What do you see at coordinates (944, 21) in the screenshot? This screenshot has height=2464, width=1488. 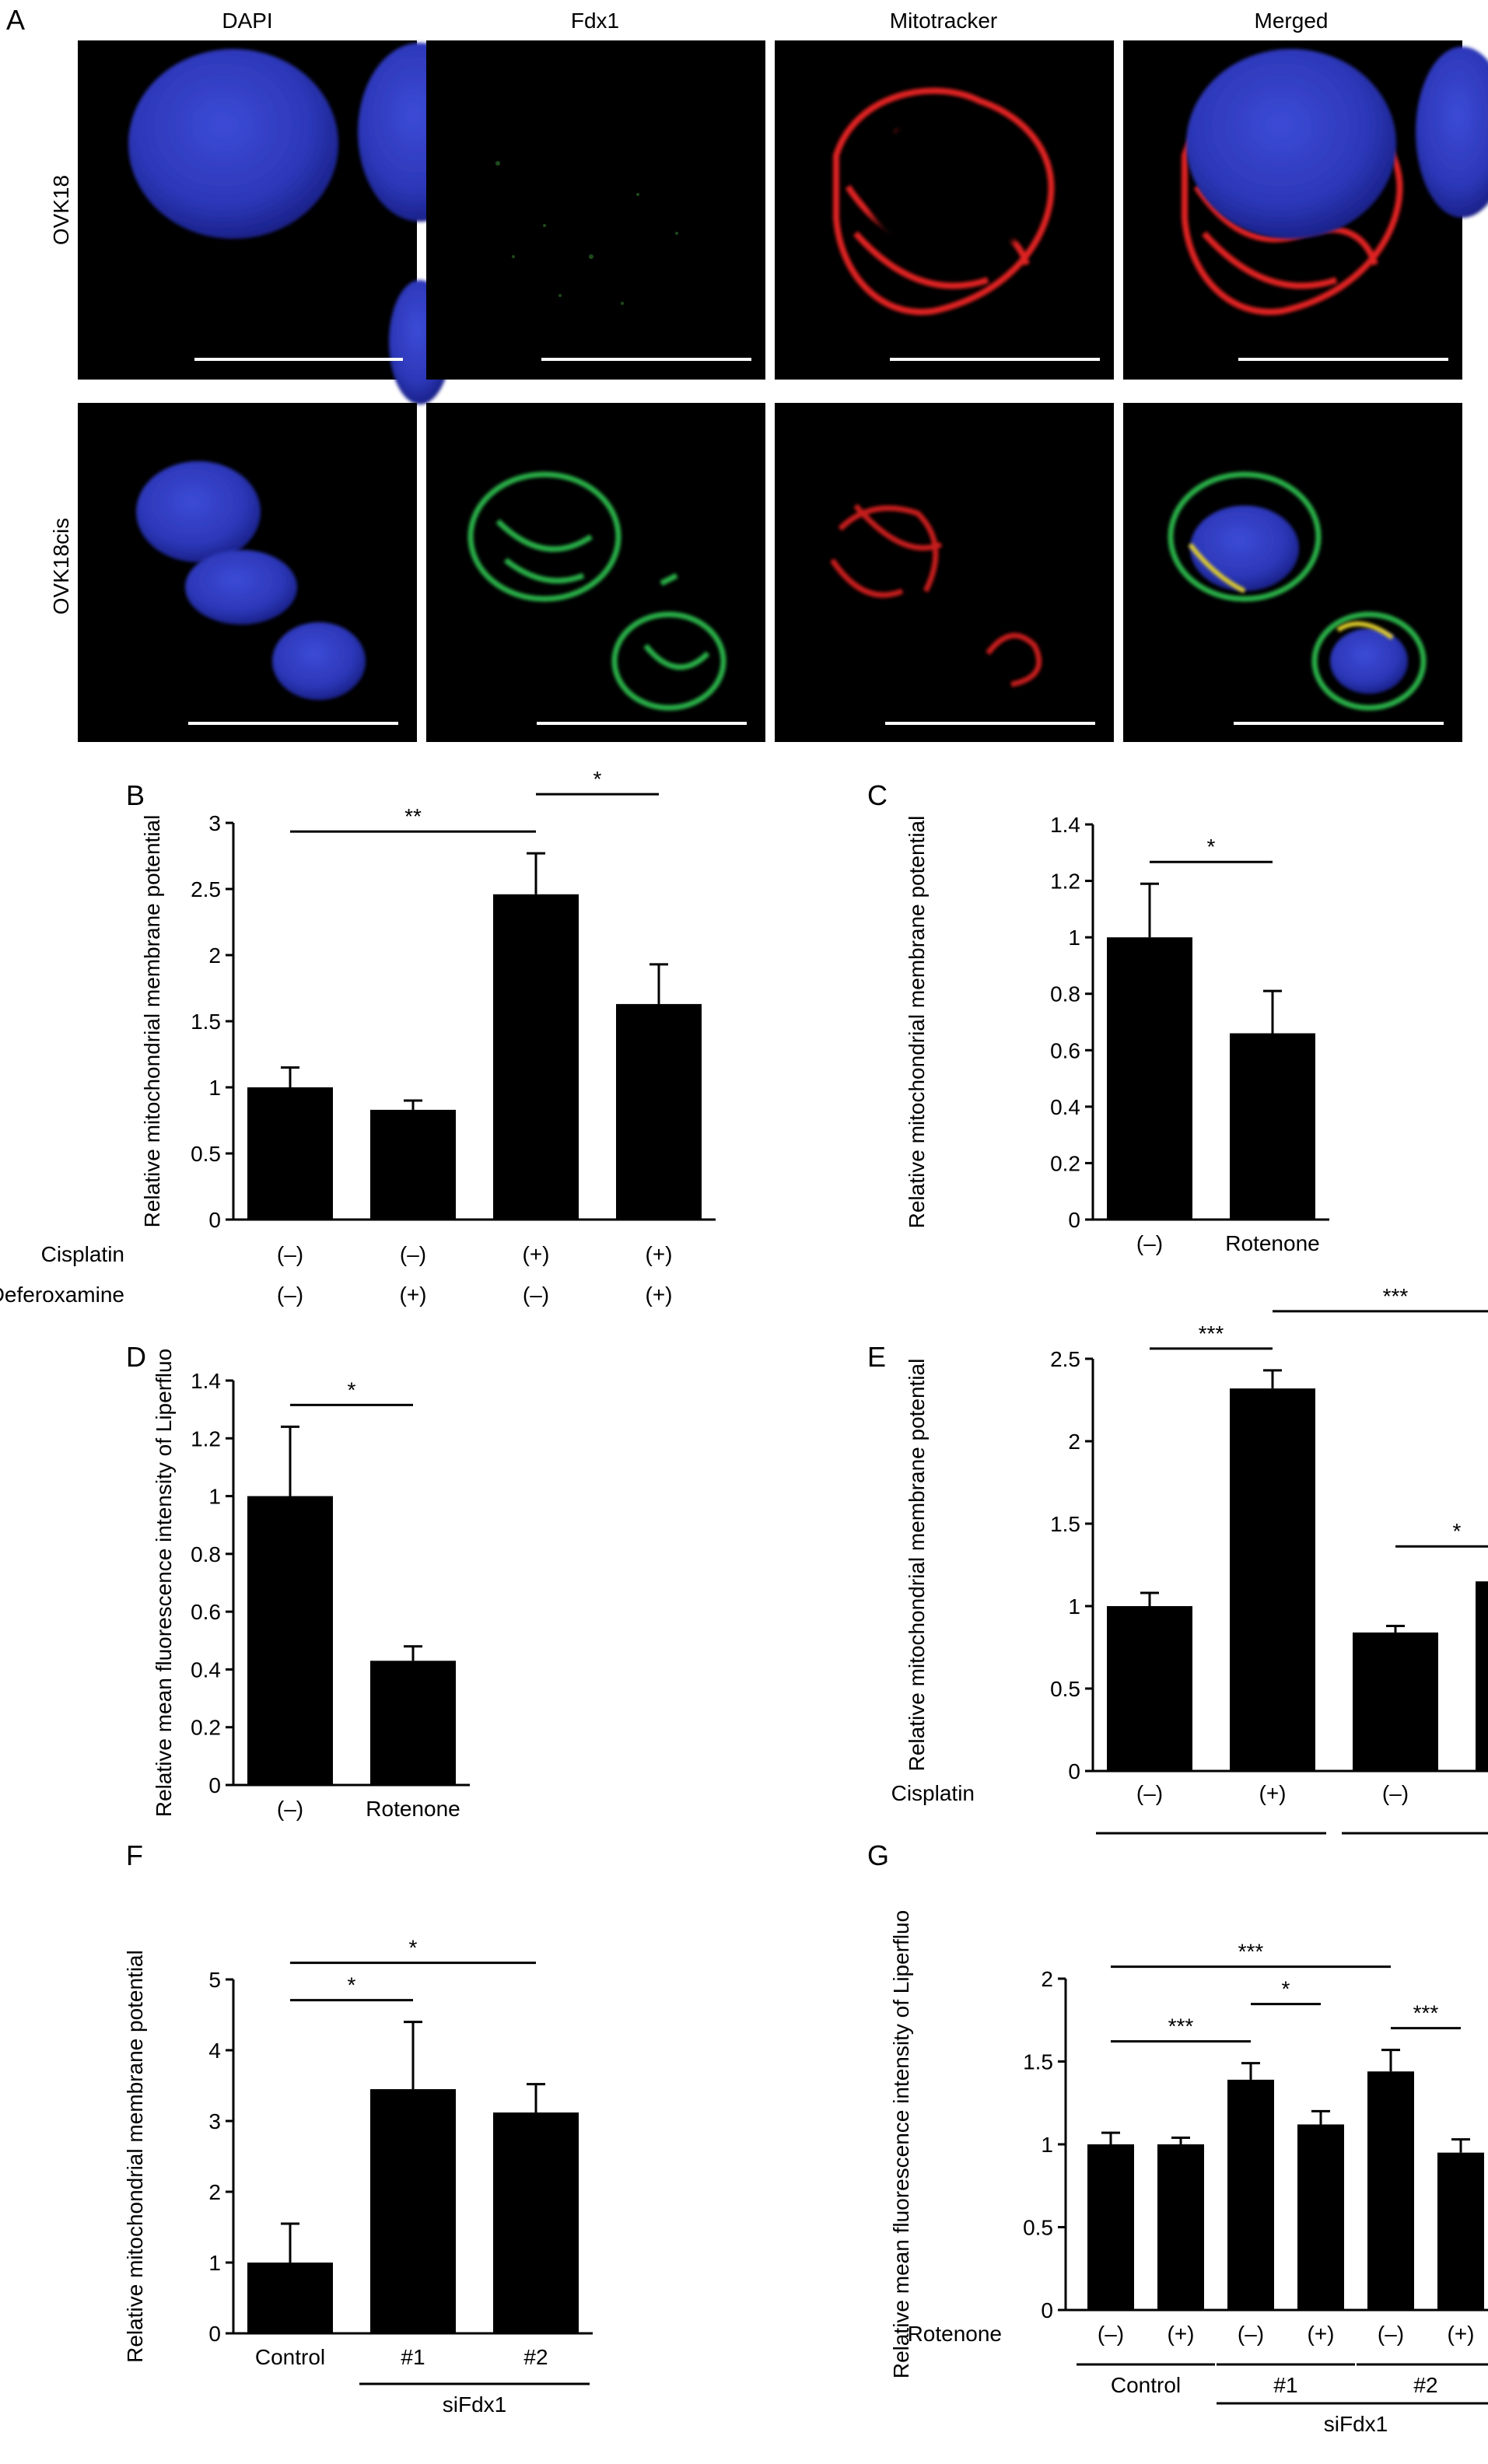 I see `column-label-mitotracker: Mitotracker` at bounding box center [944, 21].